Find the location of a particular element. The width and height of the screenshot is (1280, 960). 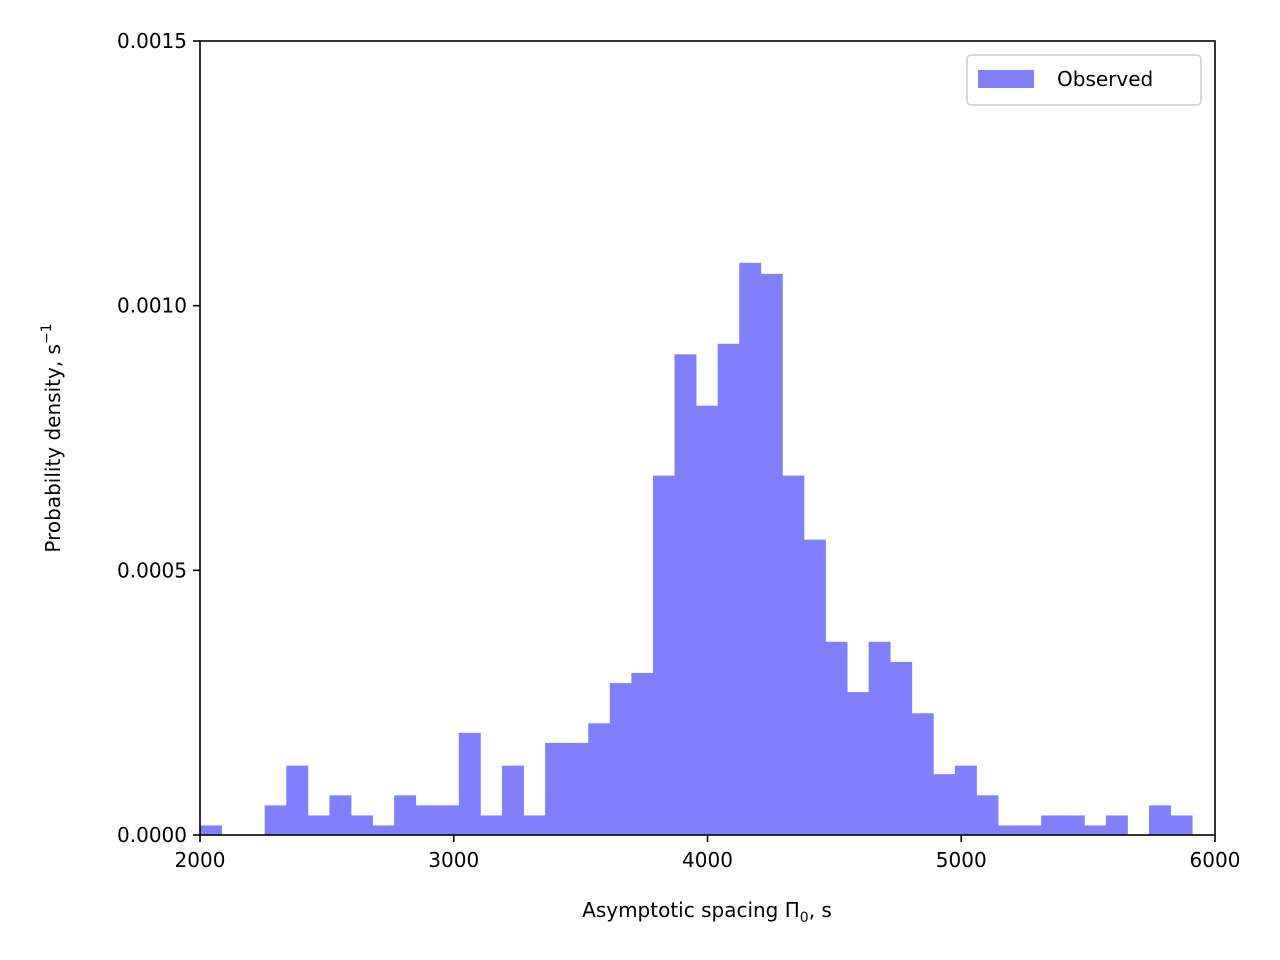

legend-label: Observed is located at coordinates (1105, 79).